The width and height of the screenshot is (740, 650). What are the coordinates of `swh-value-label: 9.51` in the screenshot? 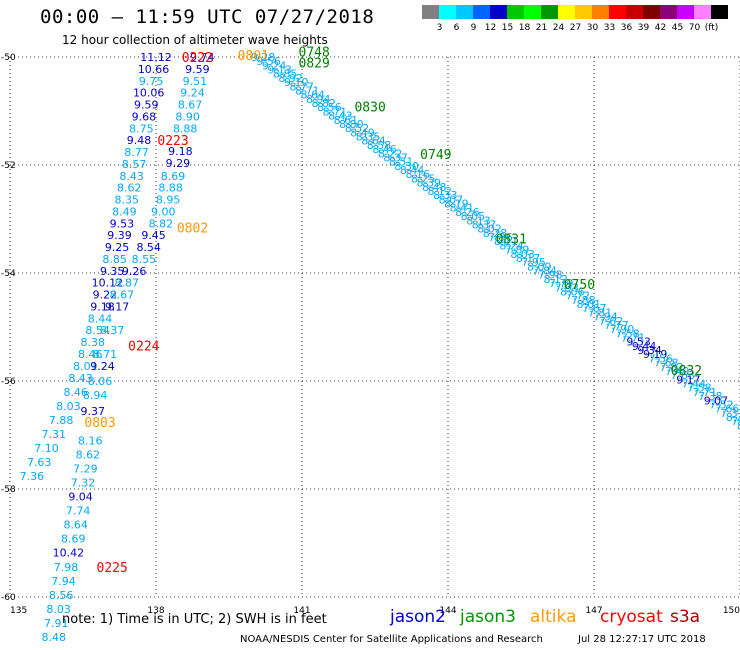 It's located at (195, 81).